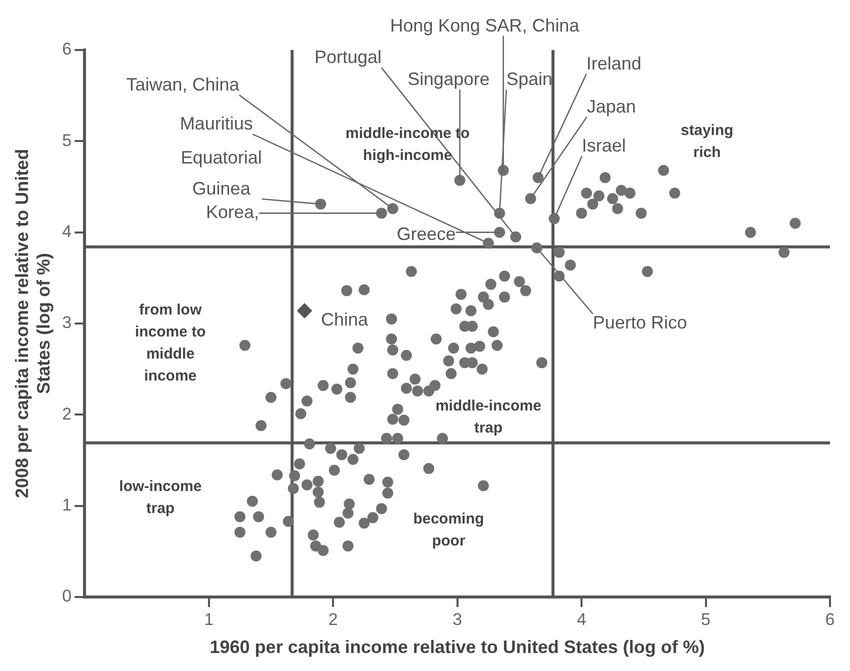 Image resolution: width=850 pixels, height=671 pixels. What do you see at coordinates (426, 234) in the screenshot?
I see `annotation: Greece` at bounding box center [426, 234].